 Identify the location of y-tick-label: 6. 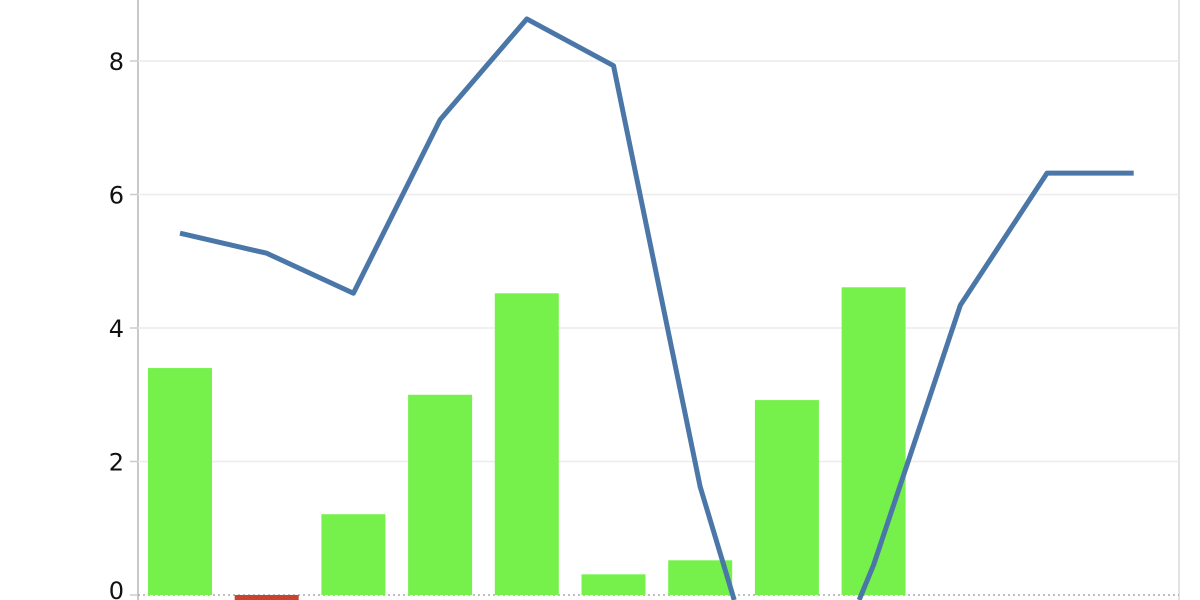
(116, 196).